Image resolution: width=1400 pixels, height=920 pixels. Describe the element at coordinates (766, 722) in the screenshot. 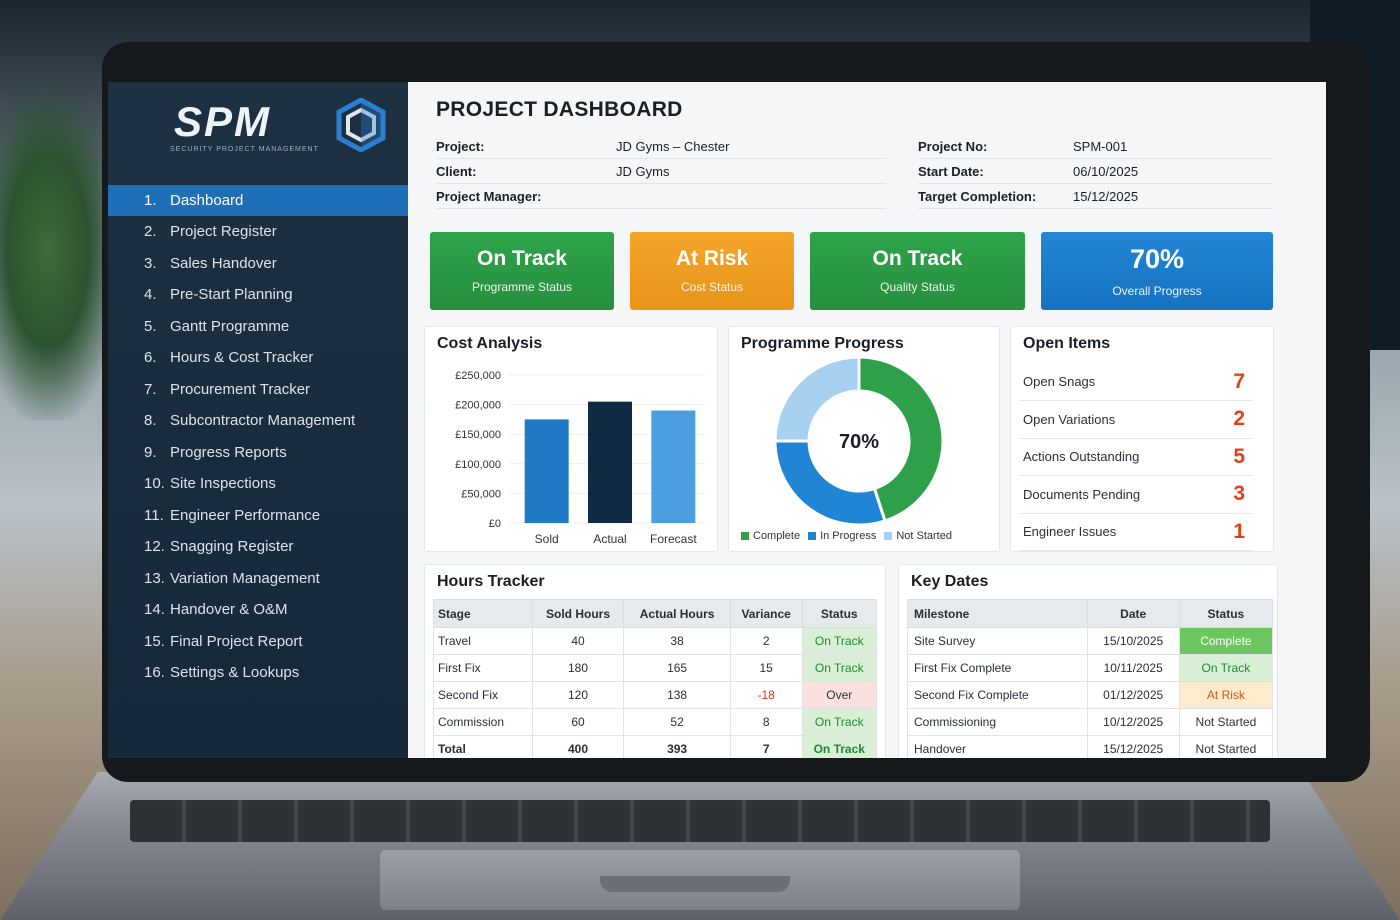

I see `variance-cell: 8` at that location.